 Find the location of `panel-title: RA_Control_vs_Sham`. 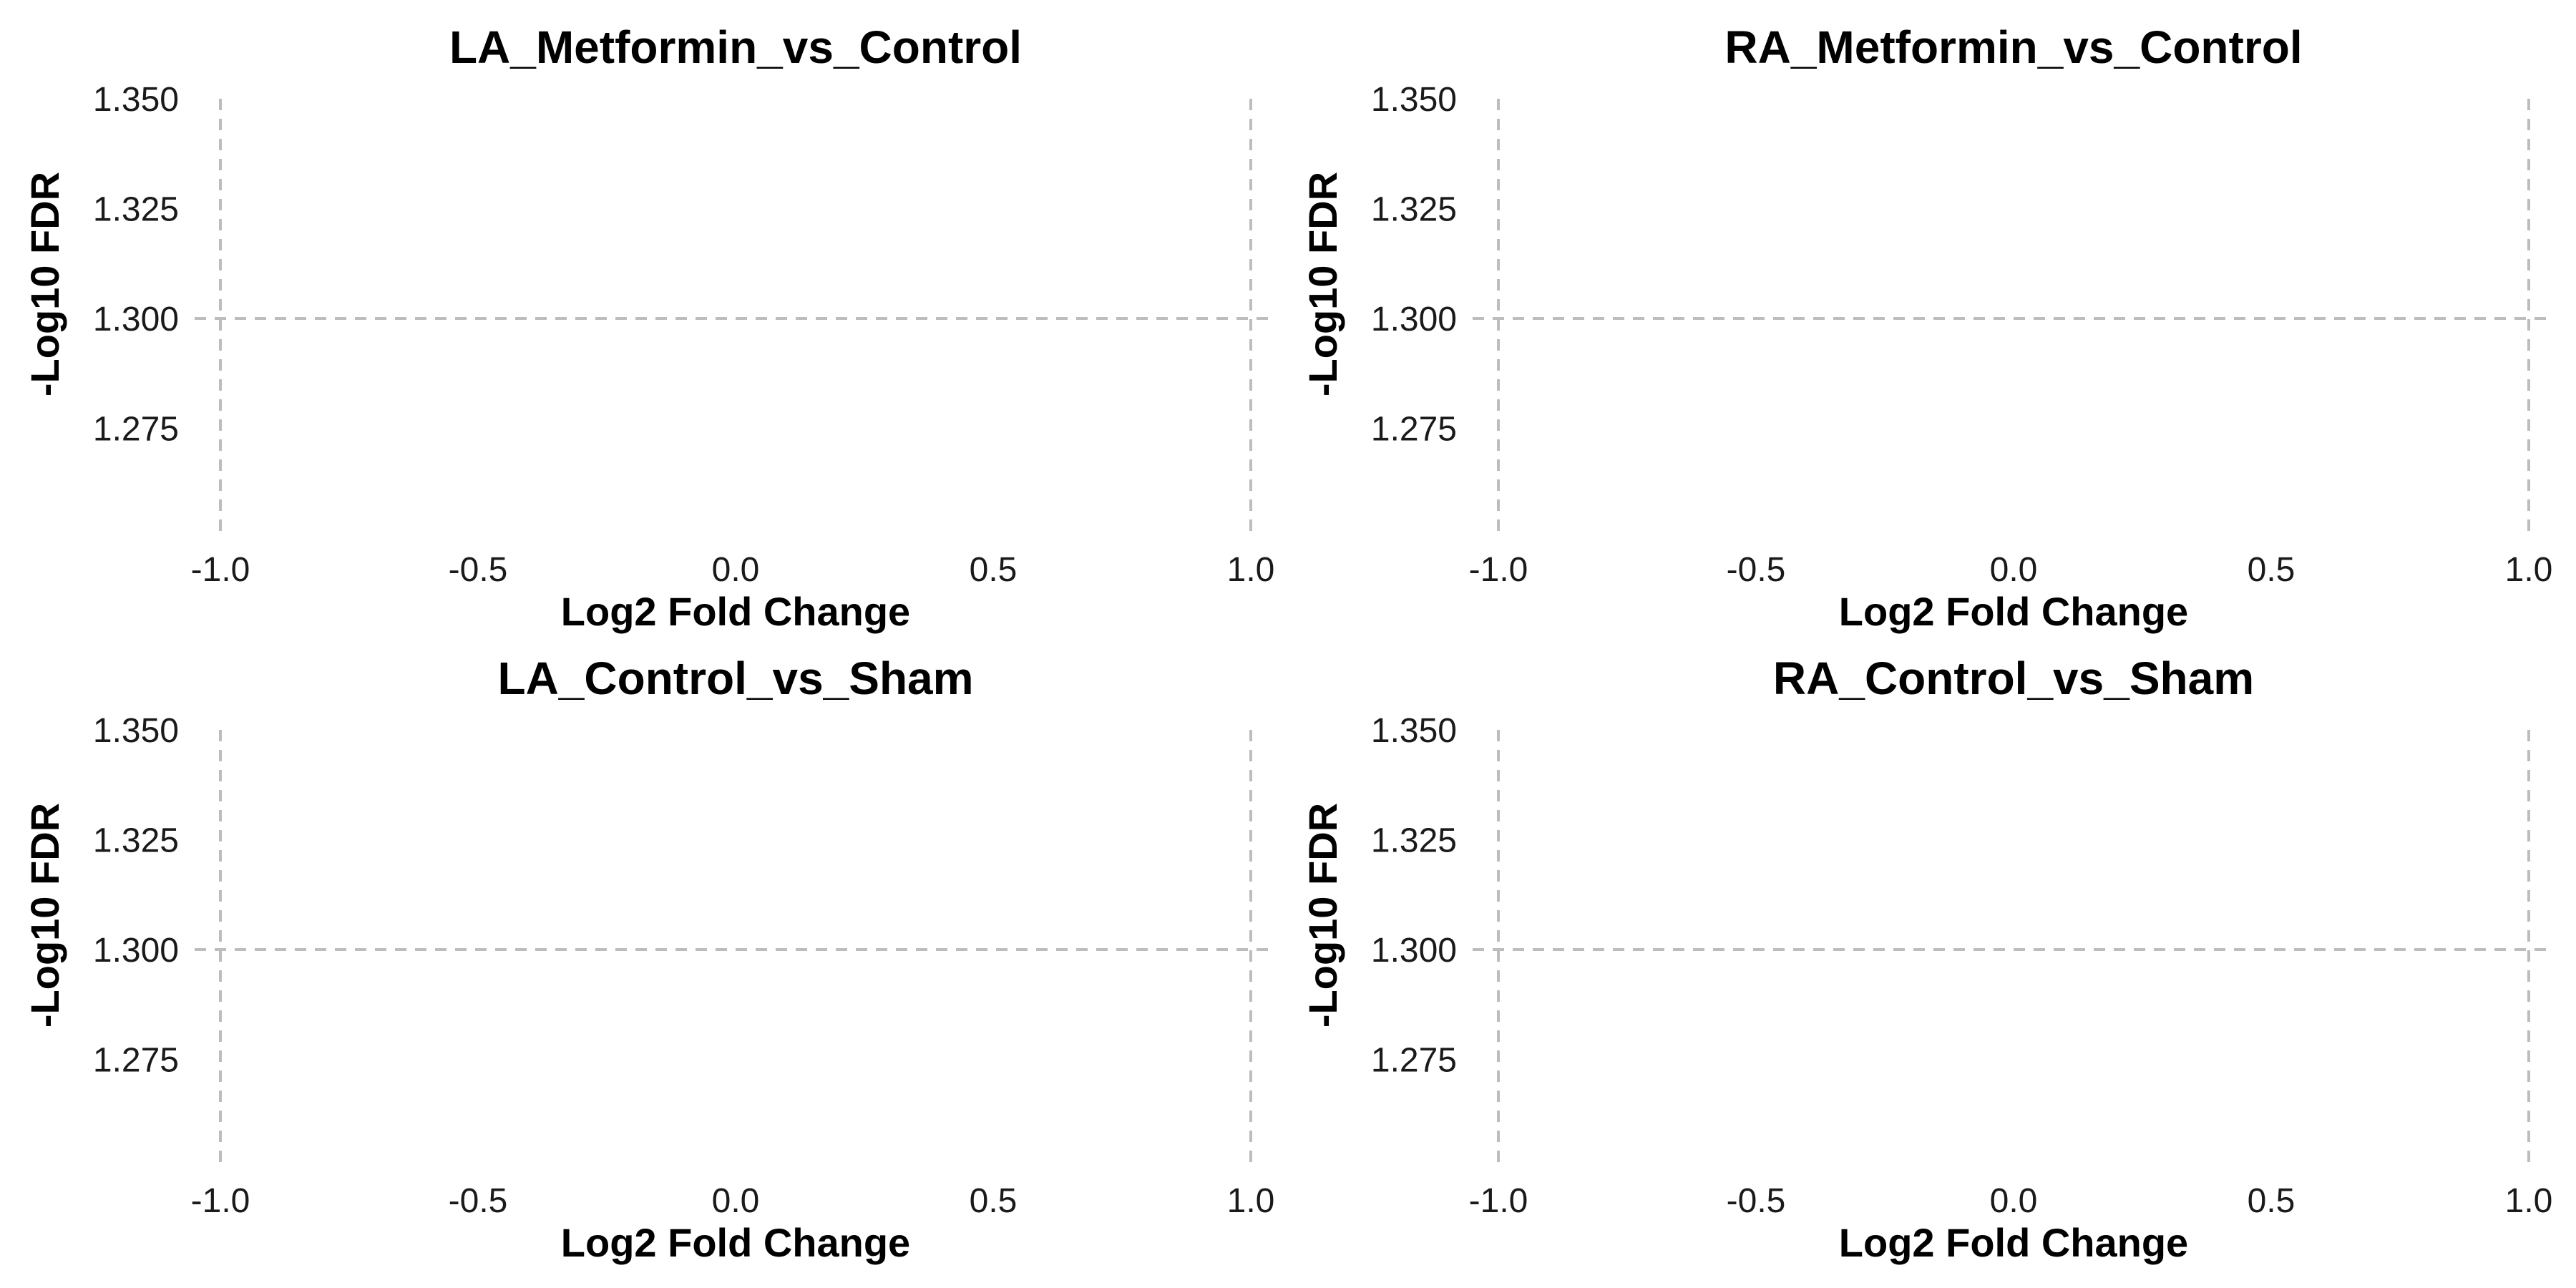

panel-title: RA_Control_vs_Sham is located at coordinates (2013, 678).